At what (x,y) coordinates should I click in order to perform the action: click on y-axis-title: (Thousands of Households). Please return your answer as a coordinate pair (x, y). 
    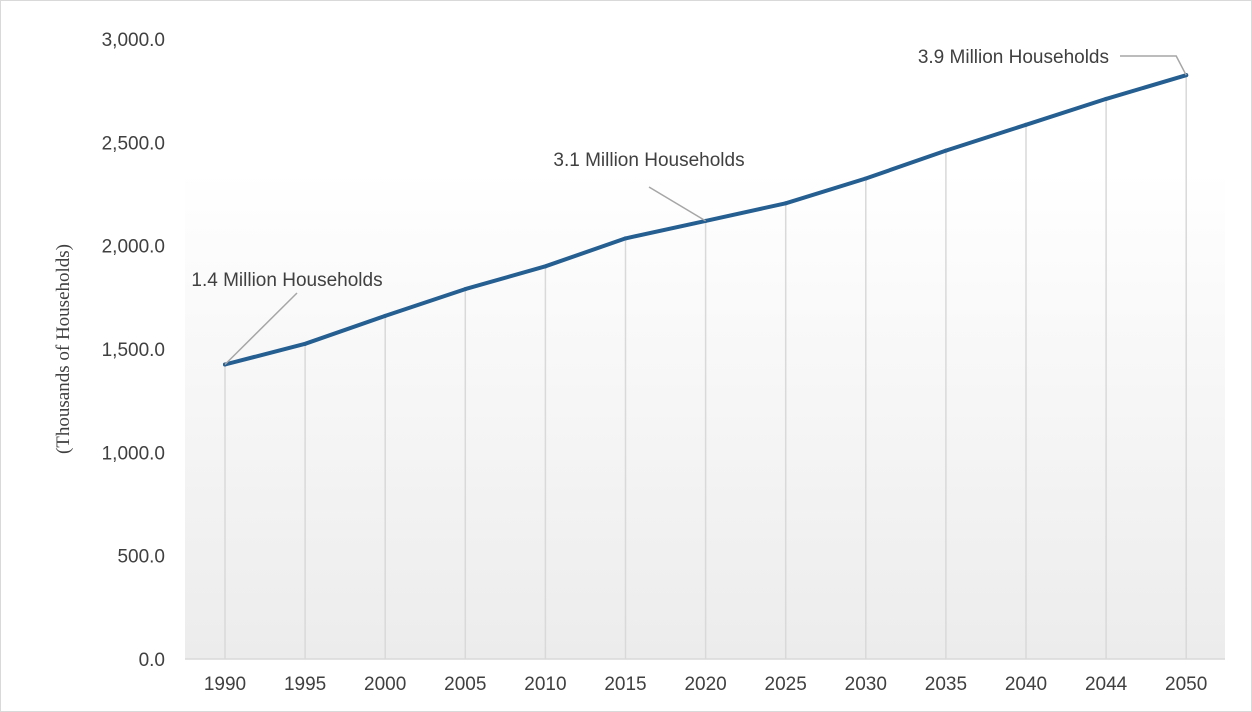
    Looking at the image, I should click on (63, 349).